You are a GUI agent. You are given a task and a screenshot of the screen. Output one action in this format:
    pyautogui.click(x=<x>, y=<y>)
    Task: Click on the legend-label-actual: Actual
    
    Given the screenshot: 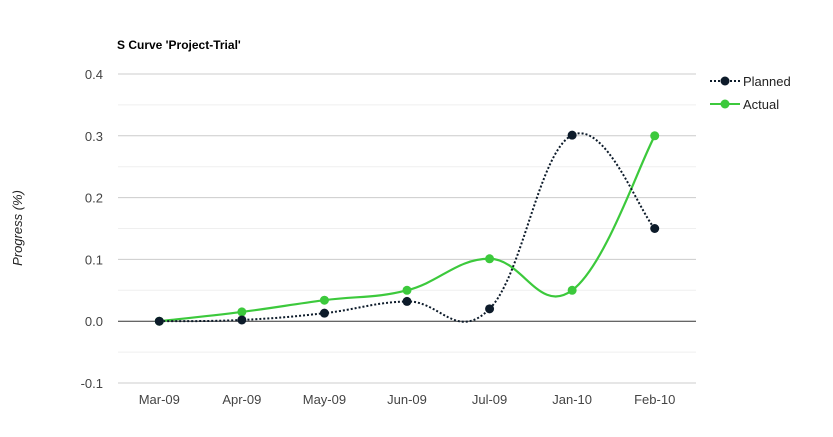 What is the action you would take?
    pyautogui.click(x=761, y=104)
    